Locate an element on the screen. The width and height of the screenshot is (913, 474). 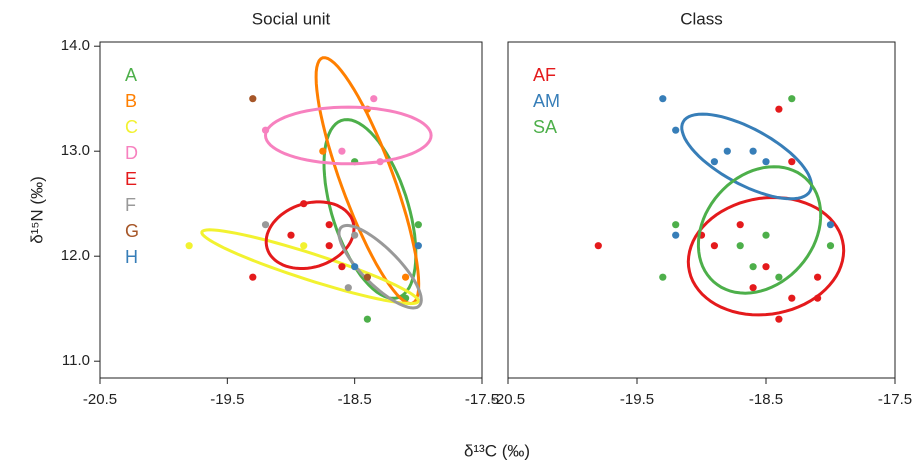
y-tick-label: 11.0 is located at coordinates (76, 360).